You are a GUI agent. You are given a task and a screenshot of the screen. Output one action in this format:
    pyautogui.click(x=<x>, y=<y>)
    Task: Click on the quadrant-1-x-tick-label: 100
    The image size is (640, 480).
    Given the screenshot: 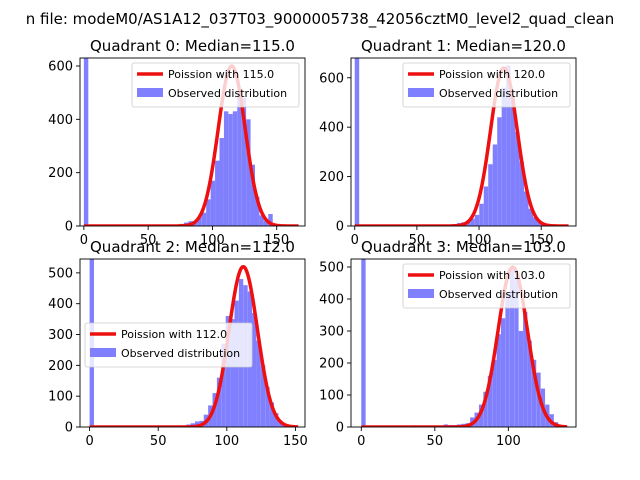 What is the action you would take?
    pyautogui.click(x=479, y=240)
    